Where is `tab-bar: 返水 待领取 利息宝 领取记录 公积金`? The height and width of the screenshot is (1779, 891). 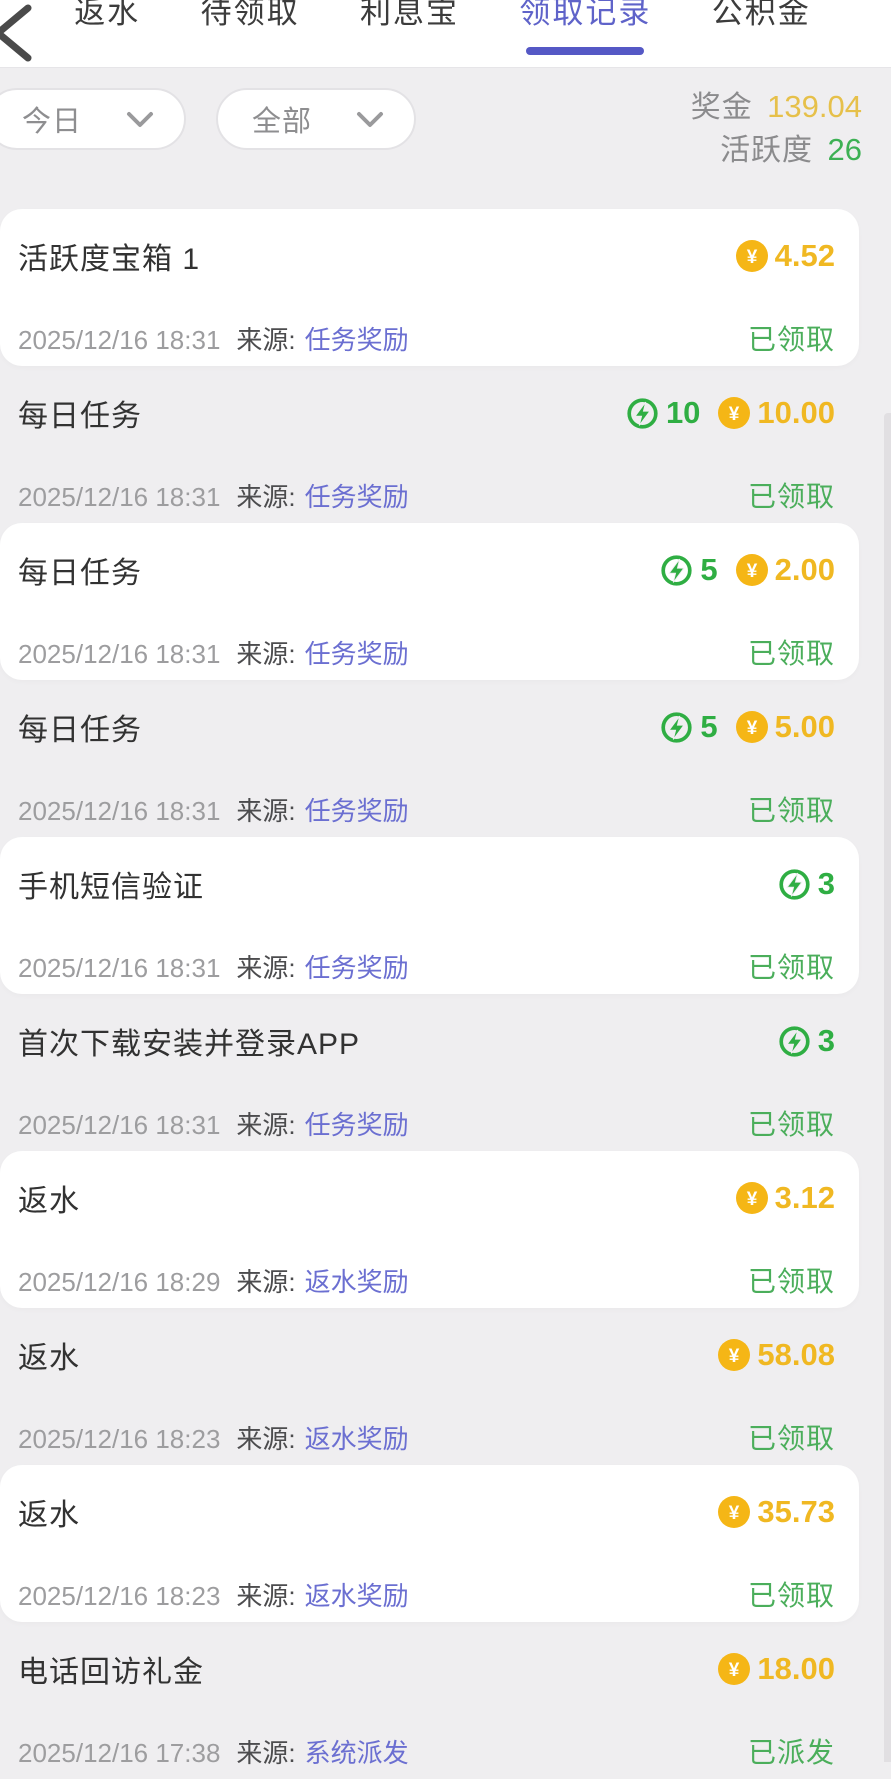
tab-bar: 返水 待领取 利息宝 领取记录 公积金 is located at coordinates (445, 34).